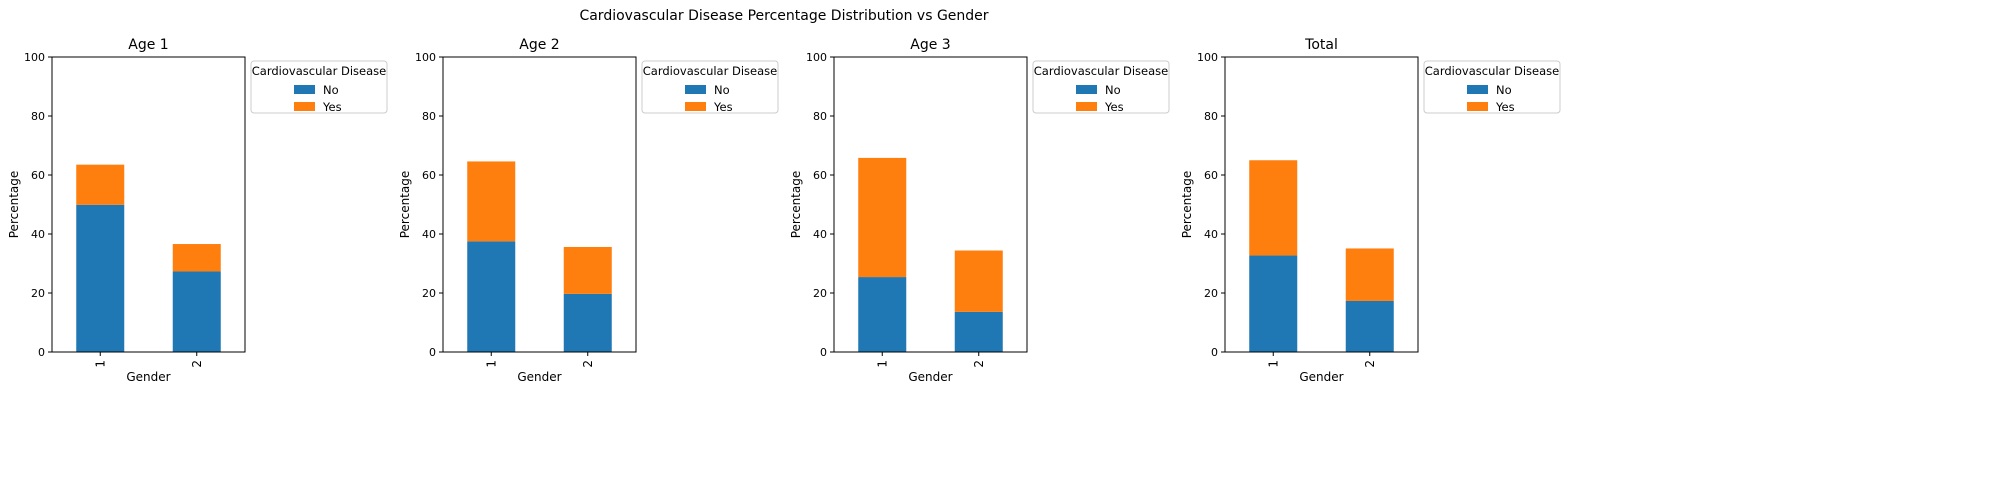 Image resolution: width=1989 pixels, height=495 pixels. Describe the element at coordinates (930, 45) in the screenshot. I see `subplot-title: Age 3` at that location.